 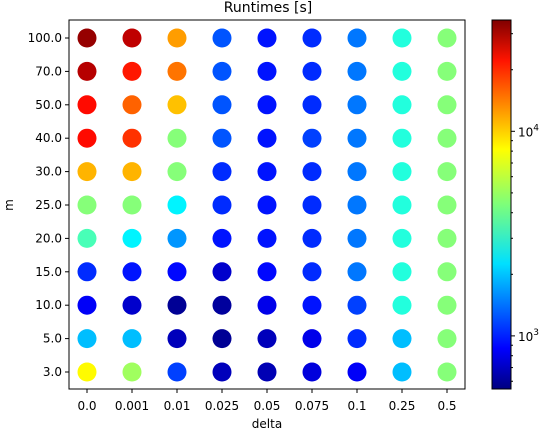 I want to click on y-tick-label: 70.0, so click(x=48, y=71).